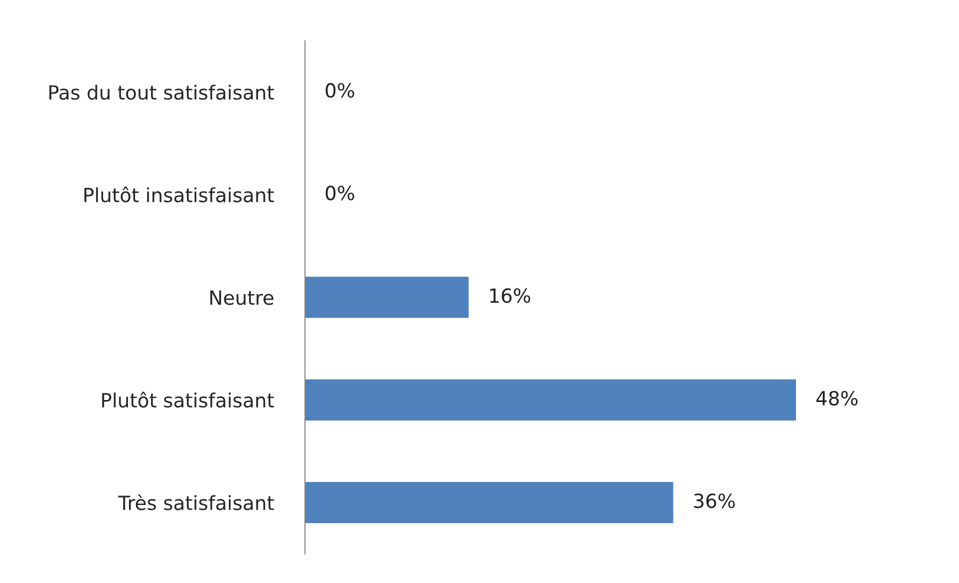 The width and height of the screenshot is (959, 583). I want to click on y-tick-label: Pas du tout satisfaisant, so click(161, 92).